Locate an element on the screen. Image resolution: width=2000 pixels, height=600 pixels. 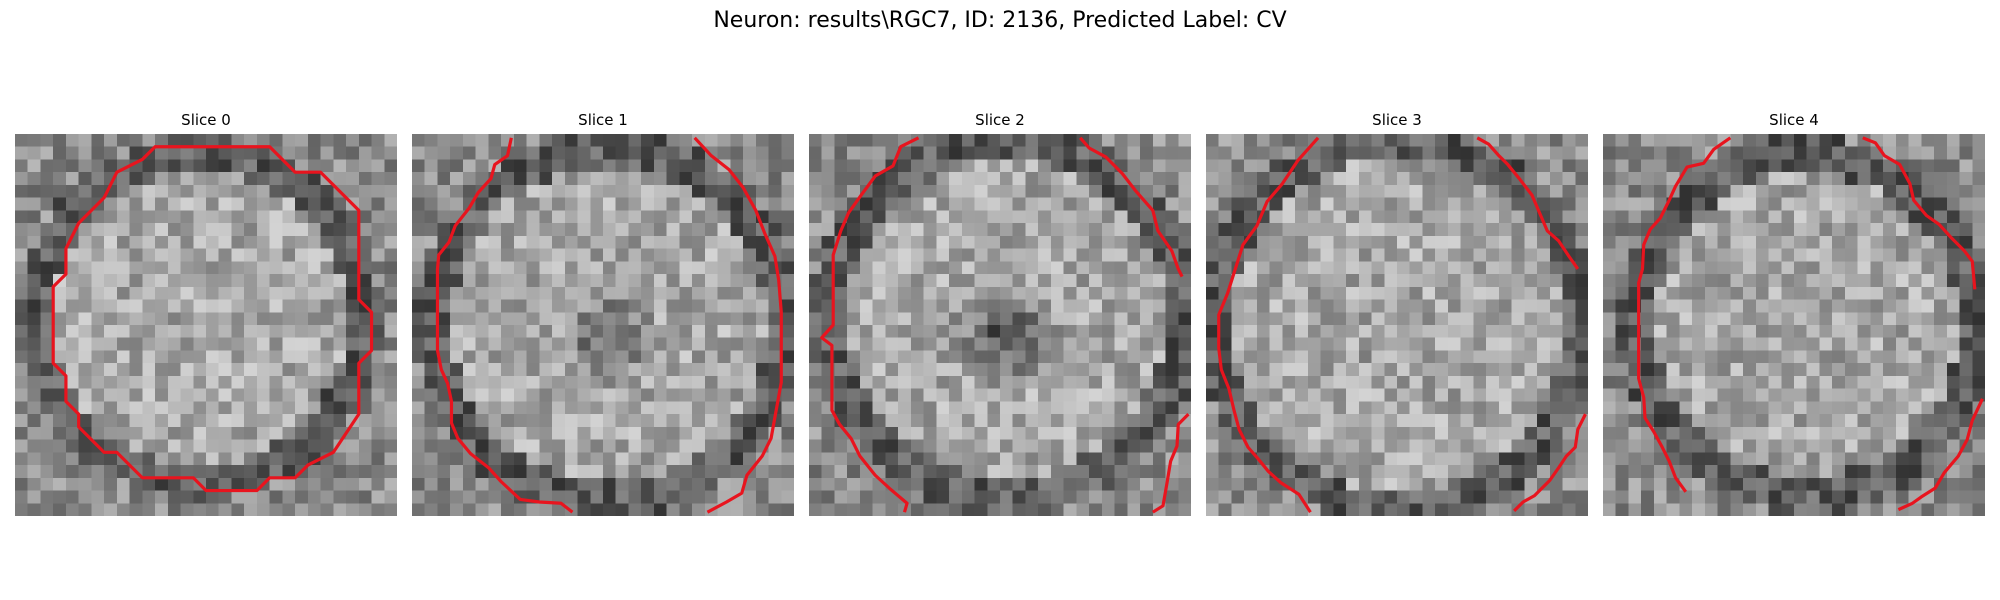
slice-panel-0: Slice 0 is located at coordinates (206, 313).